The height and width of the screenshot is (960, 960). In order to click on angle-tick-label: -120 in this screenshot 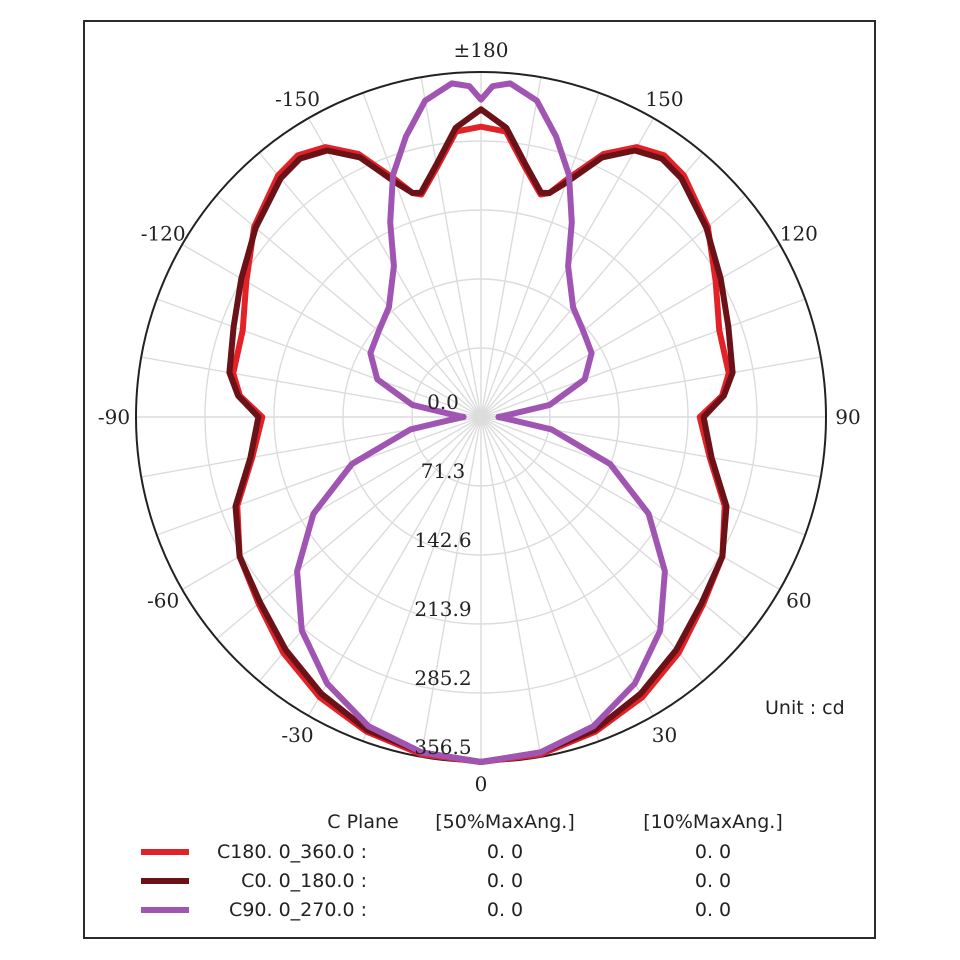, I will do `click(163, 234)`.